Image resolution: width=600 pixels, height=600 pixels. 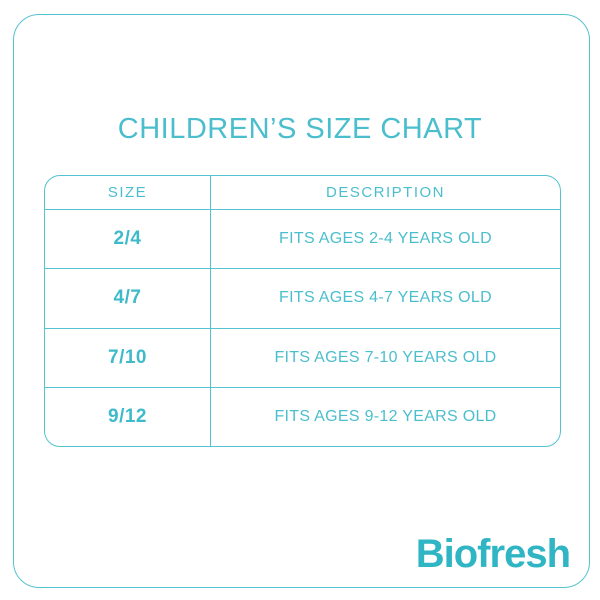 What do you see at coordinates (127, 416) in the screenshot?
I see `size-cell: 9/12` at bounding box center [127, 416].